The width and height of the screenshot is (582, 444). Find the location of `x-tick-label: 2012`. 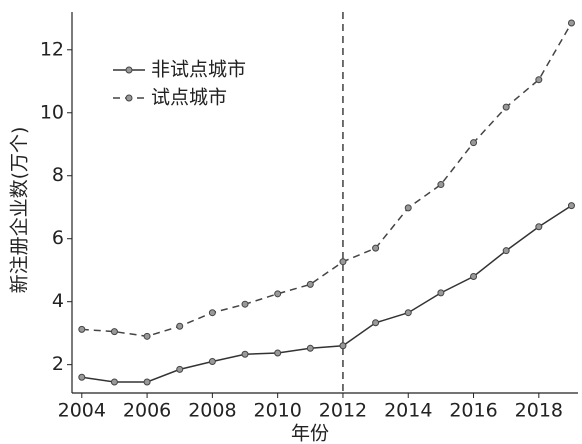

x-tick-label: 2012 is located at coordinates (343, 411).